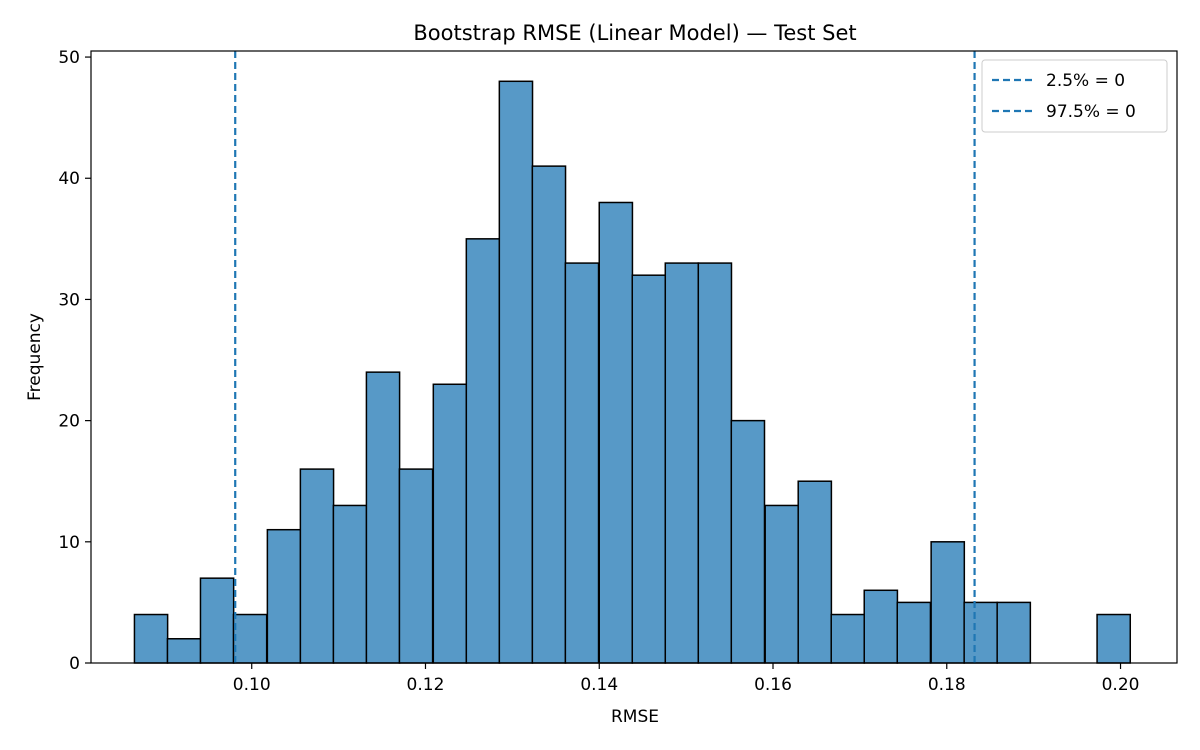 This screenshot has height=750, width=1200. Describe the element at coordinates (635, 717) in the screenshot. I see `x-axis-label: RMSE` at that location.